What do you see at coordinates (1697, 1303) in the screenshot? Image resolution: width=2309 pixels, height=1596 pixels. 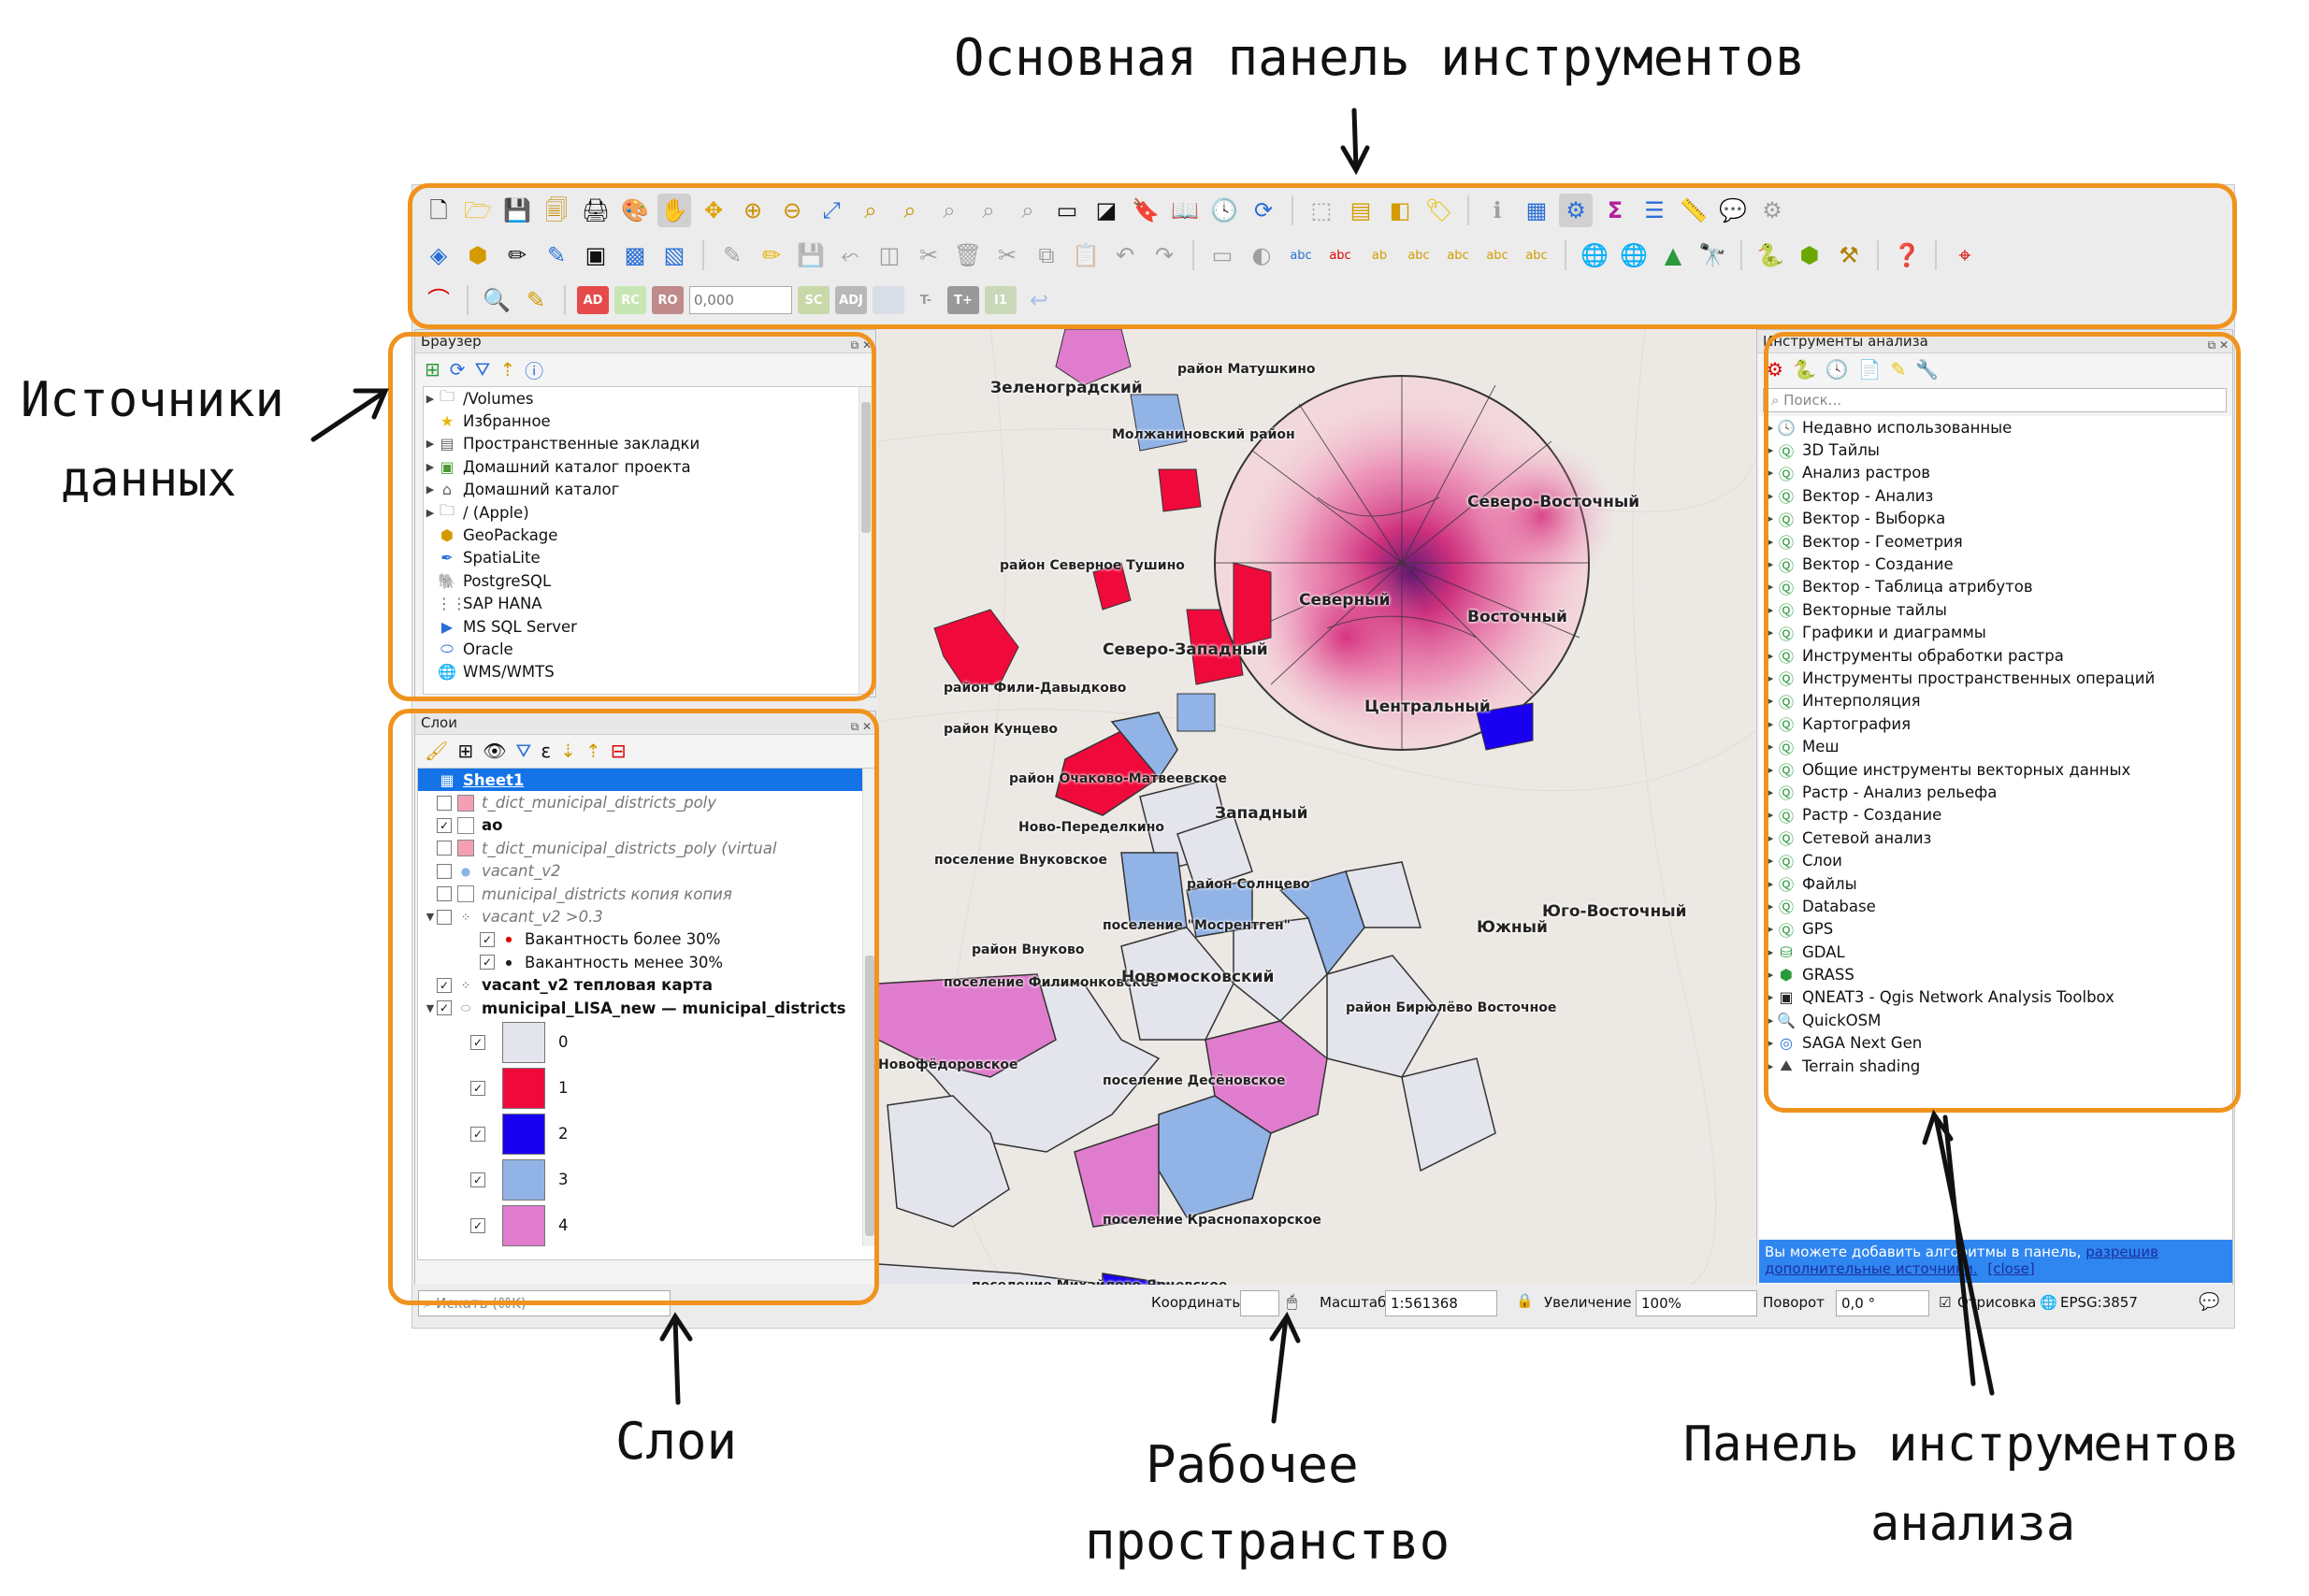 I see `magnifier-field: 100%` at bounding box center [1697, 1303].